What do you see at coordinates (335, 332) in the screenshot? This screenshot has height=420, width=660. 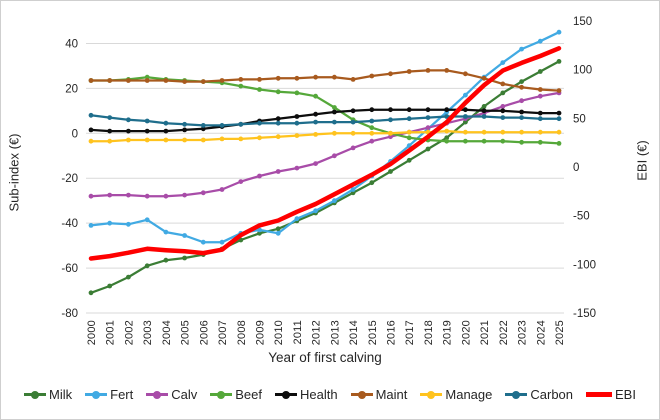 I see `year-label: 2013` at bounding box center [335, 332].